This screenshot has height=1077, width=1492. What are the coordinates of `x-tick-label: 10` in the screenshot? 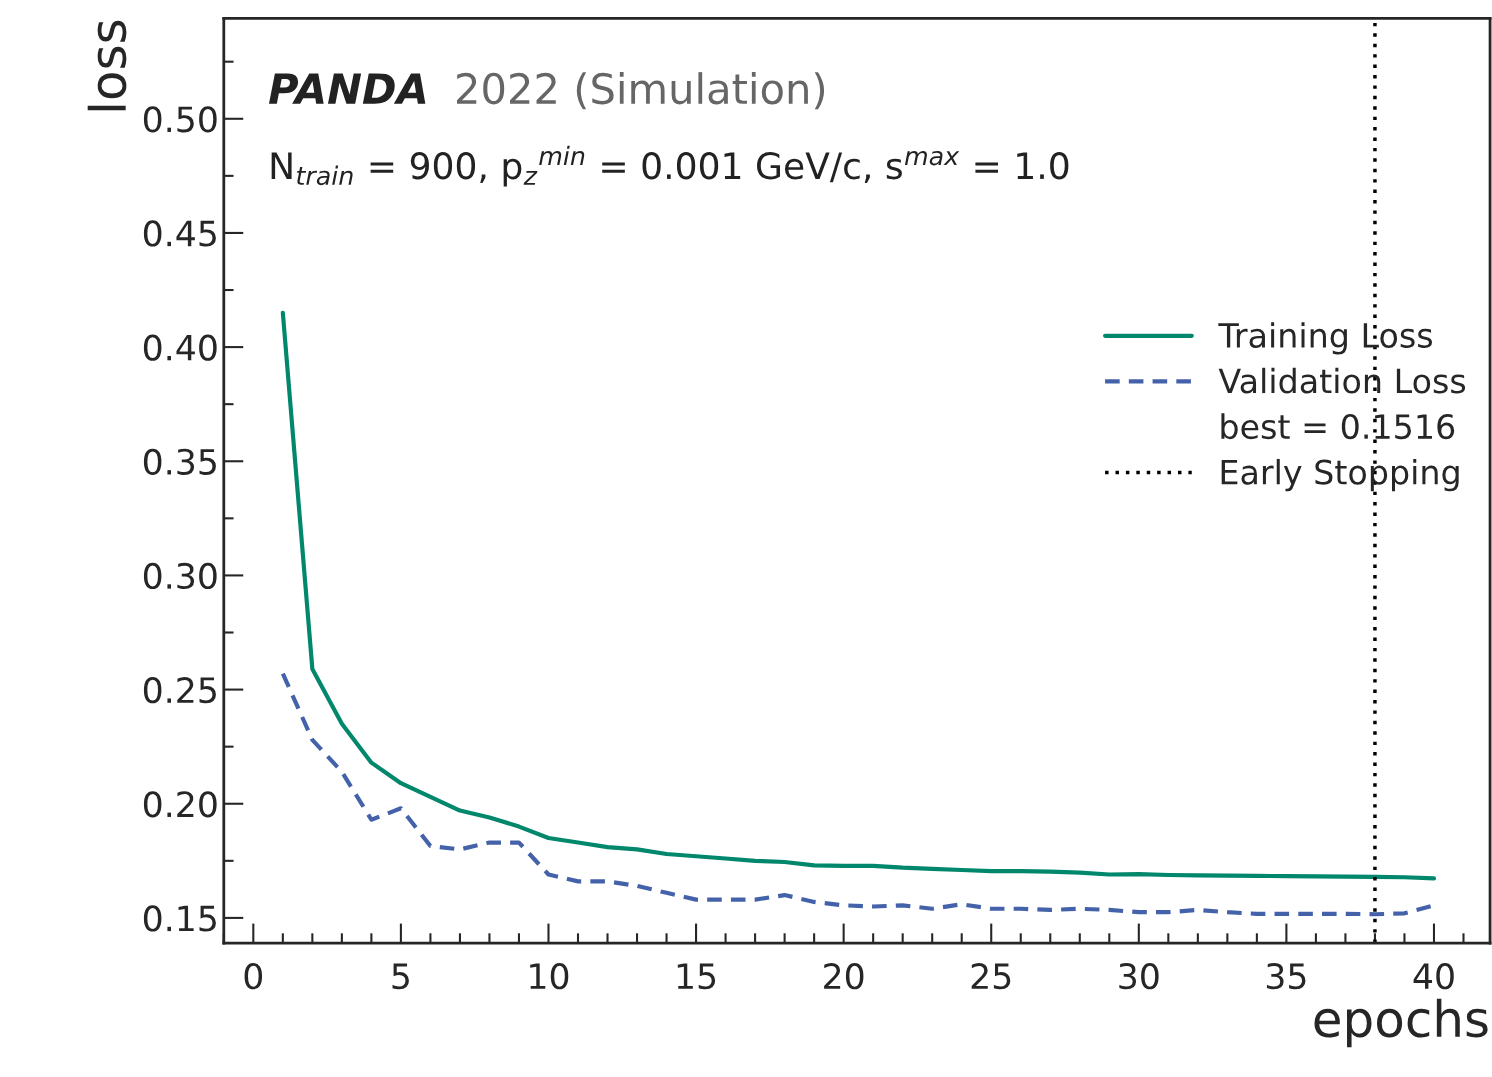 It's located at (549, 976).